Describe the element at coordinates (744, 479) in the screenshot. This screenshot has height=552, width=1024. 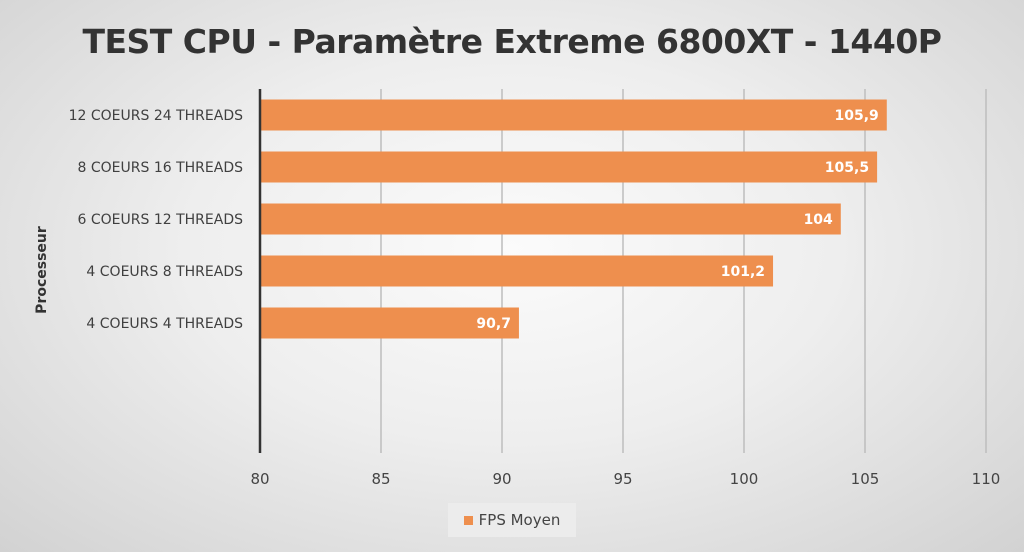
I see `x-tick-label: 100` at that location.